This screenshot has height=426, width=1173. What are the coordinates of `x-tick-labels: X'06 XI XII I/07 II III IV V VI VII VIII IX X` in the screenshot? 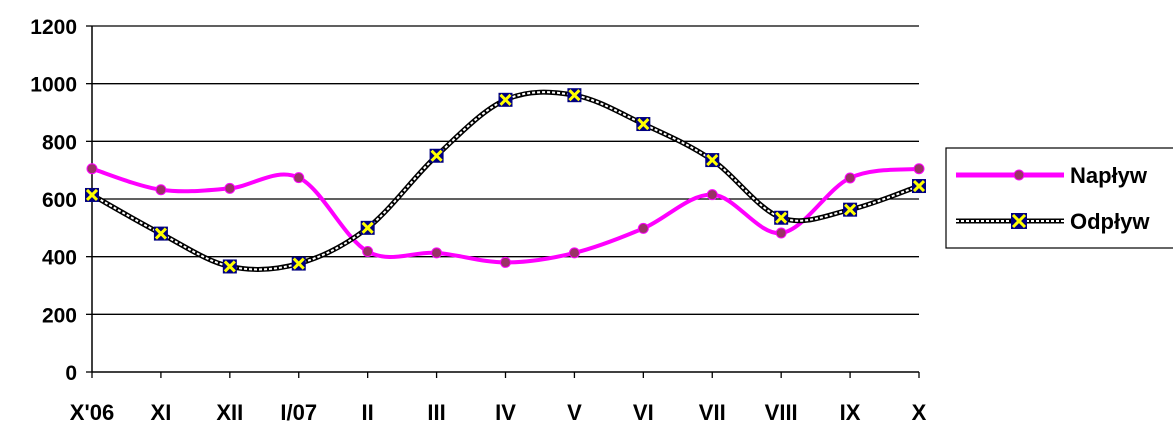 It's located at (498, 412).